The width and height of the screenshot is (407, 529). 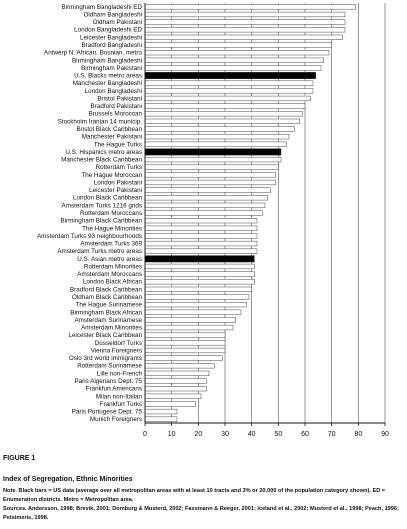 I want to click on bar-label: Amsterdam Turks 1216 grids, so click(x=102, y=205).